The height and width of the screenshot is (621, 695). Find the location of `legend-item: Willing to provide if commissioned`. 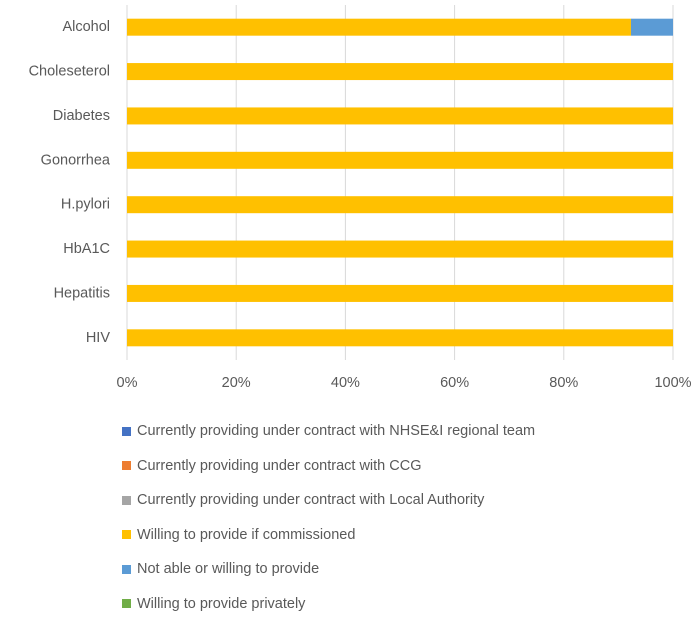

legend-item: Willing to provide if commissioned is located at coordinates (328, 535).